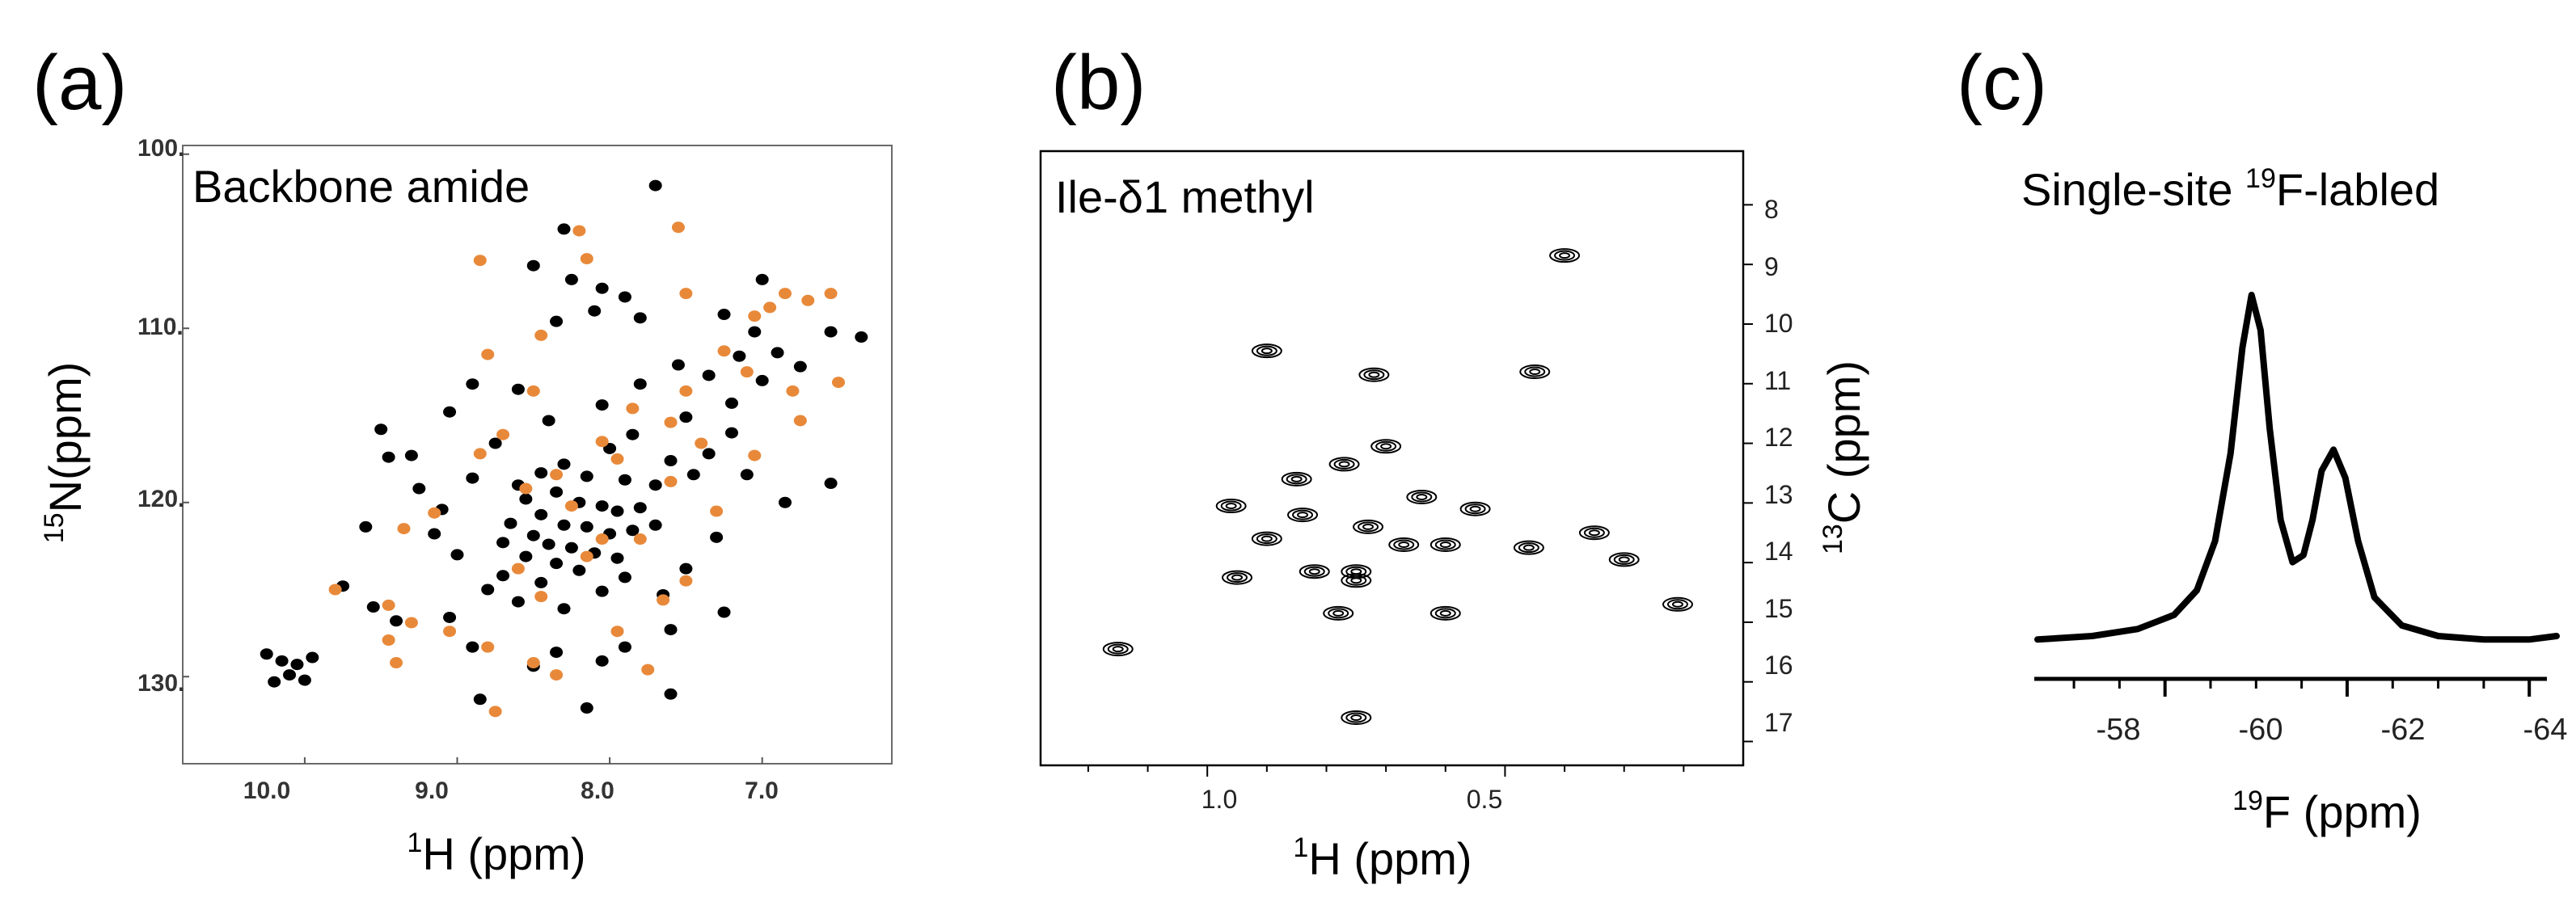 The image size is (2576, 910). Describe the element at coordinates (1771, 209) in the screenshot. I see `y-tick-label-b: 8` at that location.